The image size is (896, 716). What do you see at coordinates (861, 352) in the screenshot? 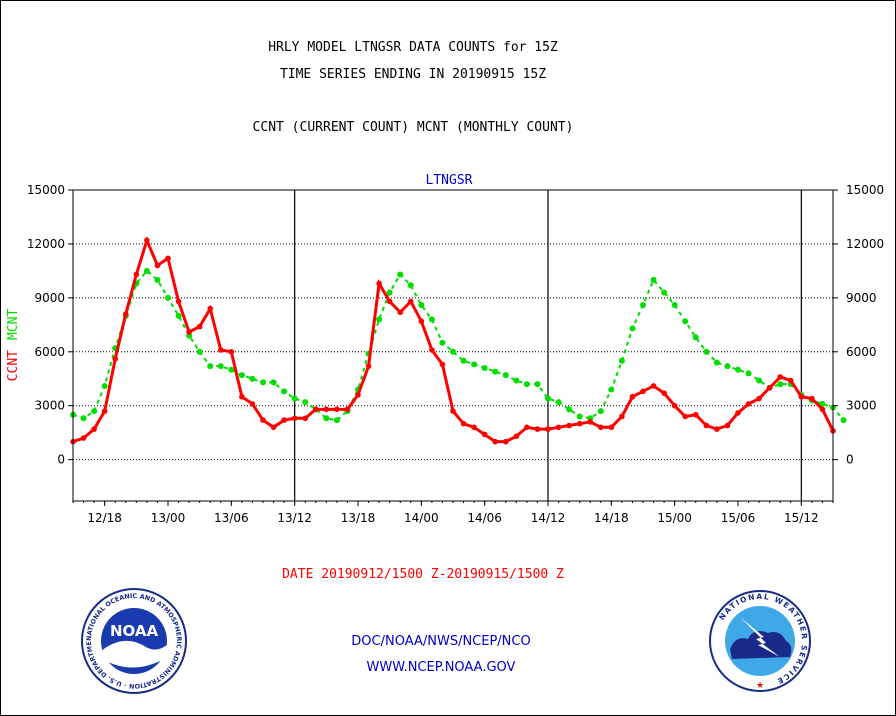
I see `y-tick-label-right: 6000` at bounding box center [861, 352].